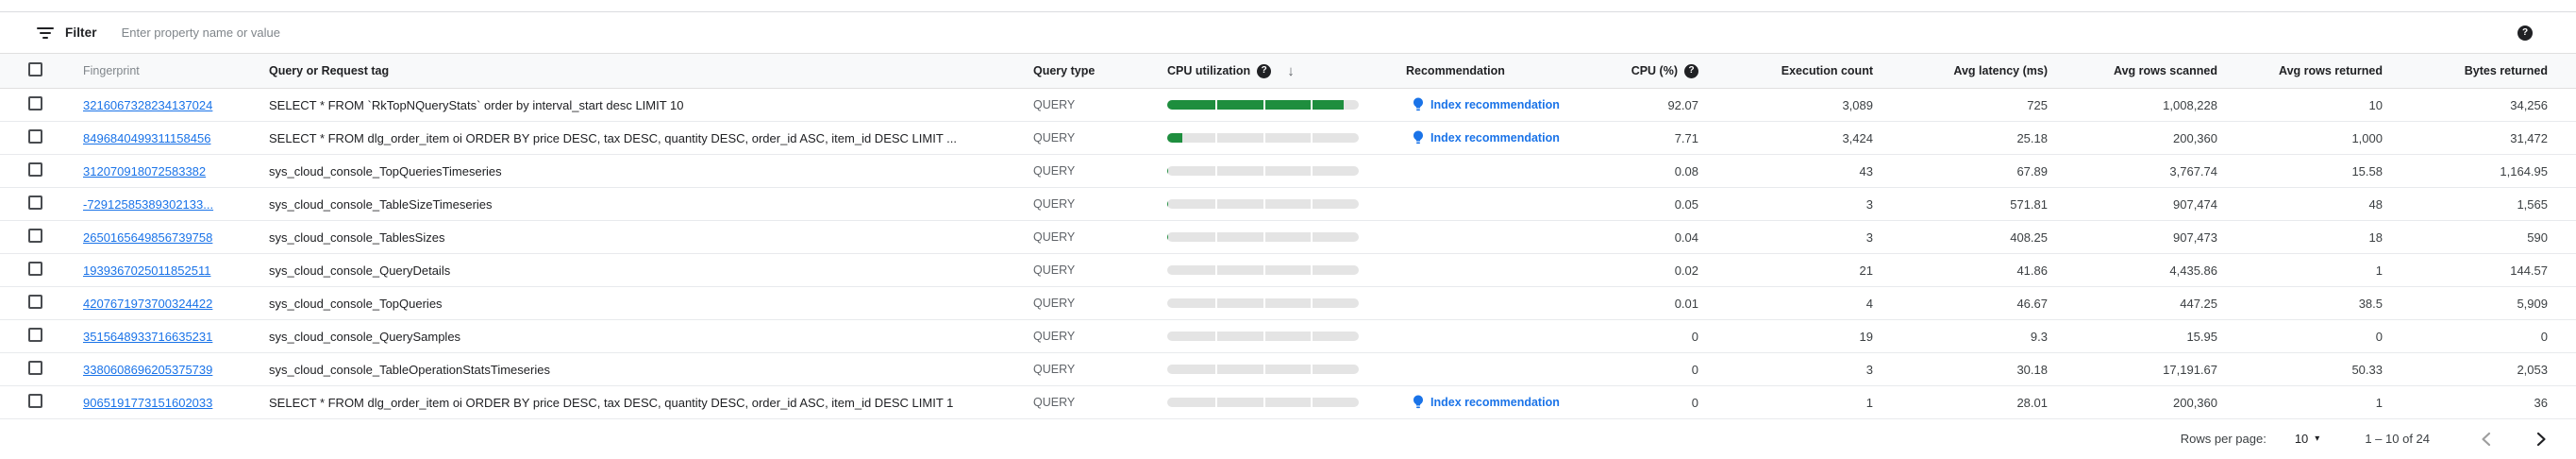 The height and width of the screenshot is (459, 2576). Describe the element at coordinates (45, 33) in the screenshot. I see `filter-icon` at that location.